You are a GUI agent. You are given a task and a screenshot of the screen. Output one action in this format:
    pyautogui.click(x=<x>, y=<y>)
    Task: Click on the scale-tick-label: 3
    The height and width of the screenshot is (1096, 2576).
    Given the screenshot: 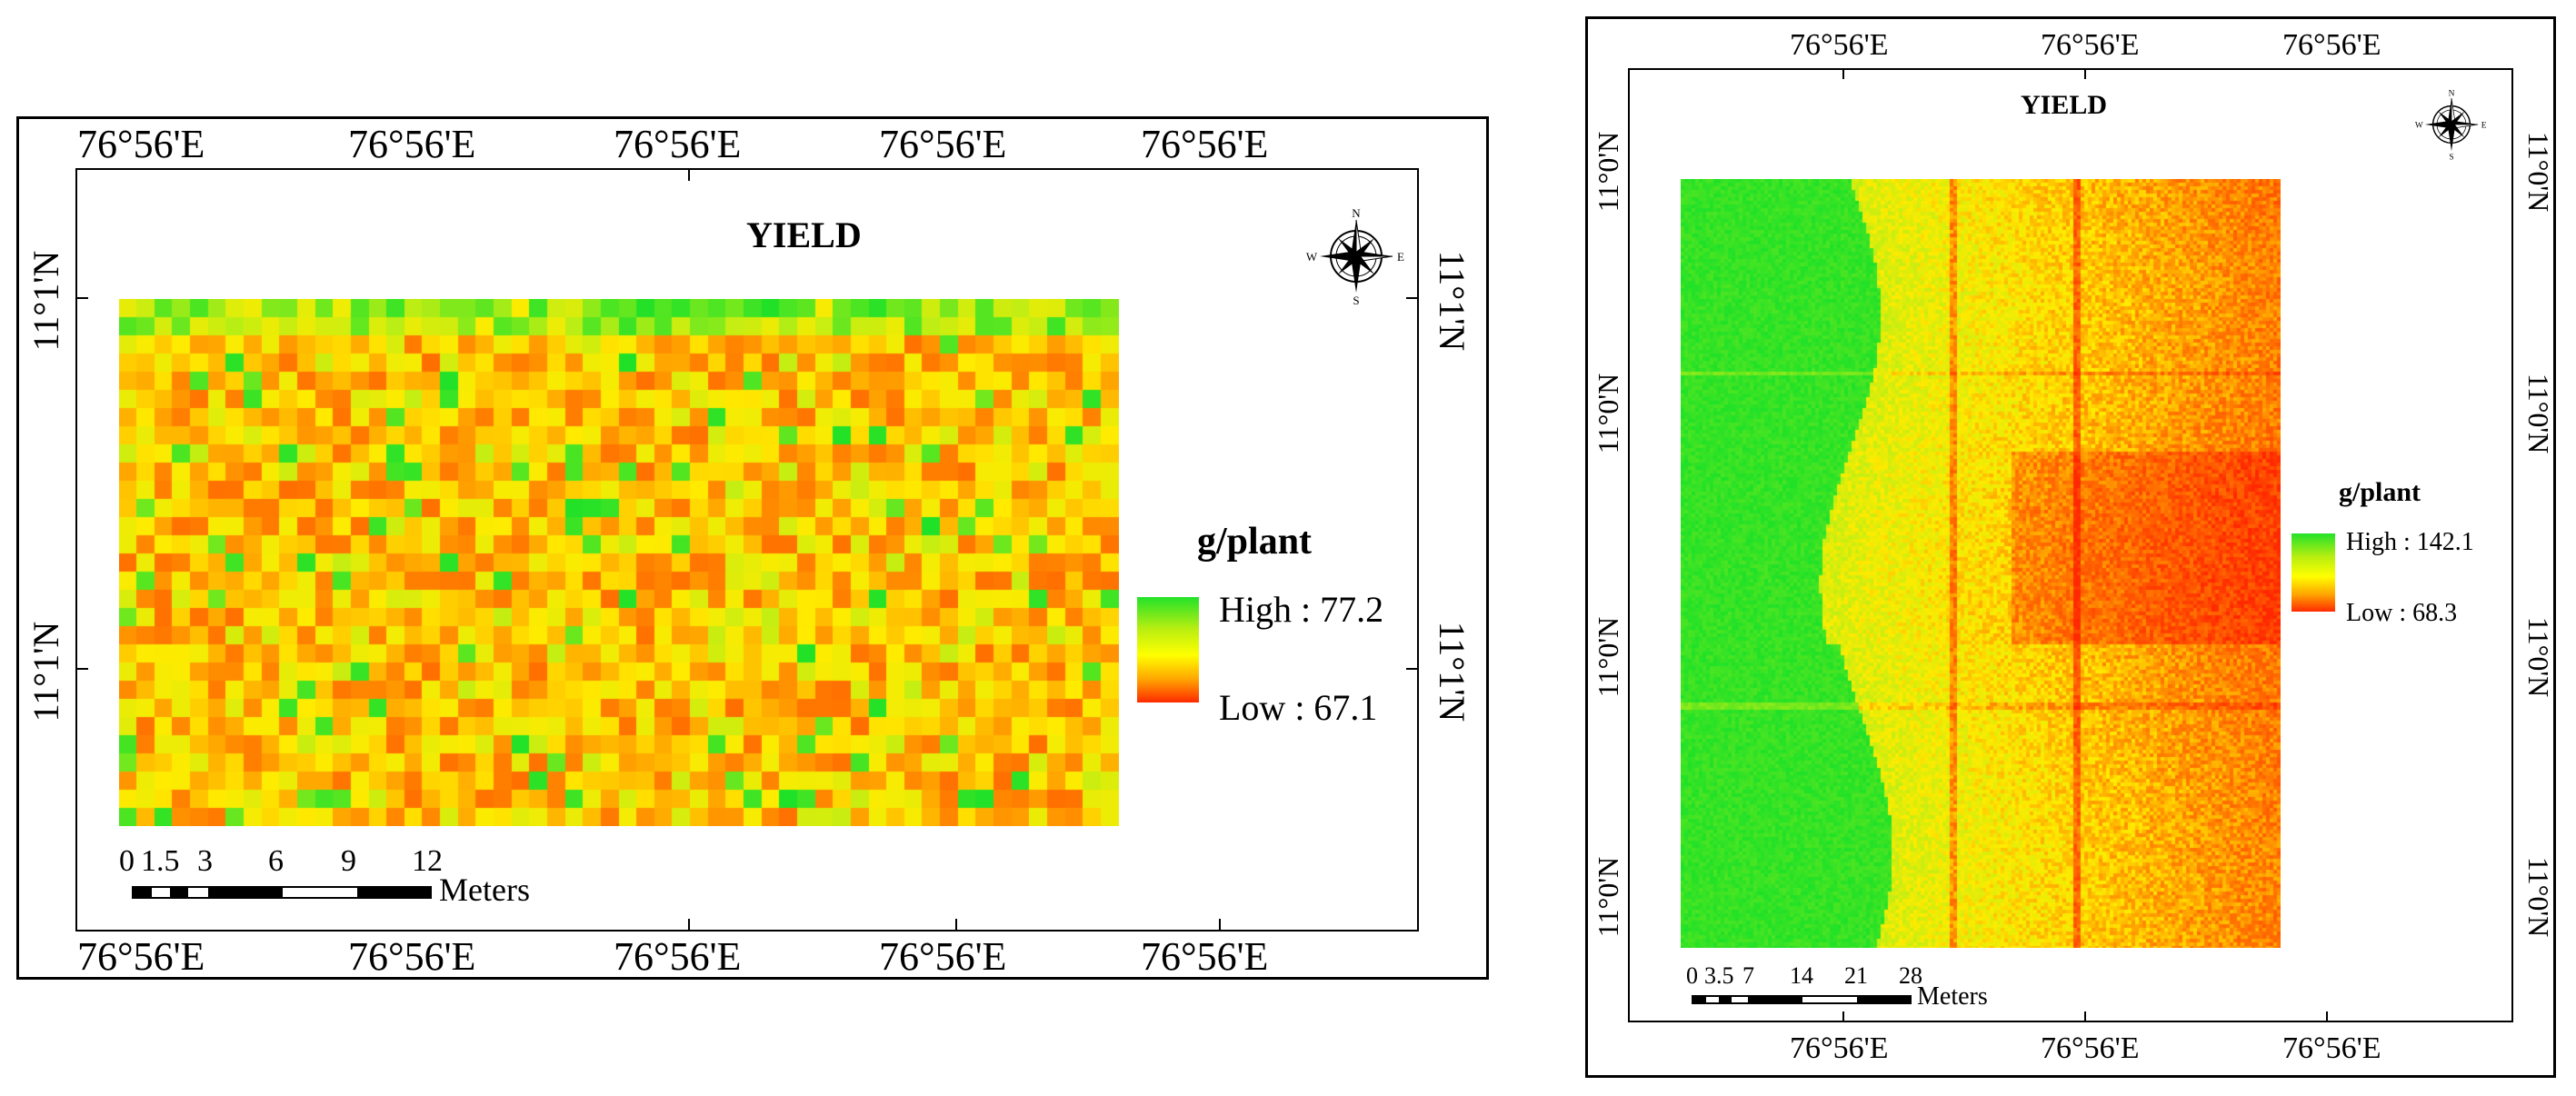 What is the action you would take?
    pyautogui.click(x=205, y=861)
    